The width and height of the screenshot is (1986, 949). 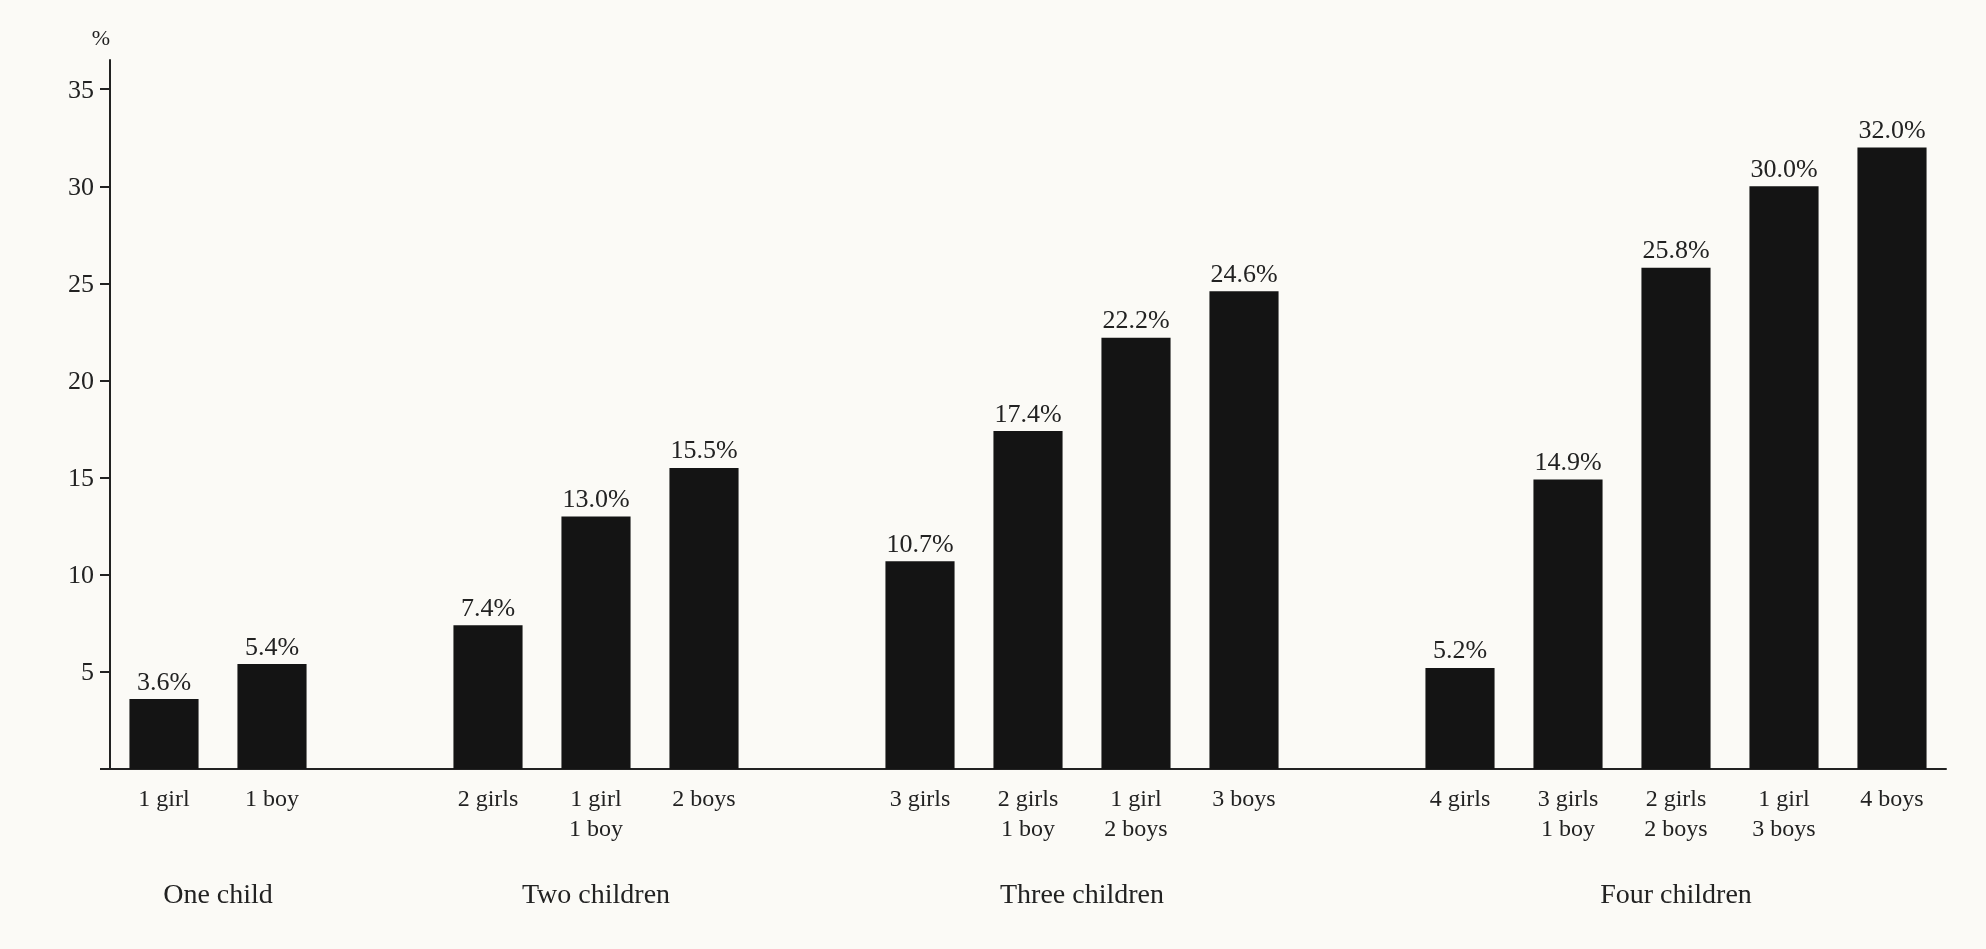 What do you see at coordinates (1676, 250) in the screenshot?
I see `data-label: 25.8%` at bounding box center [1676, 250].